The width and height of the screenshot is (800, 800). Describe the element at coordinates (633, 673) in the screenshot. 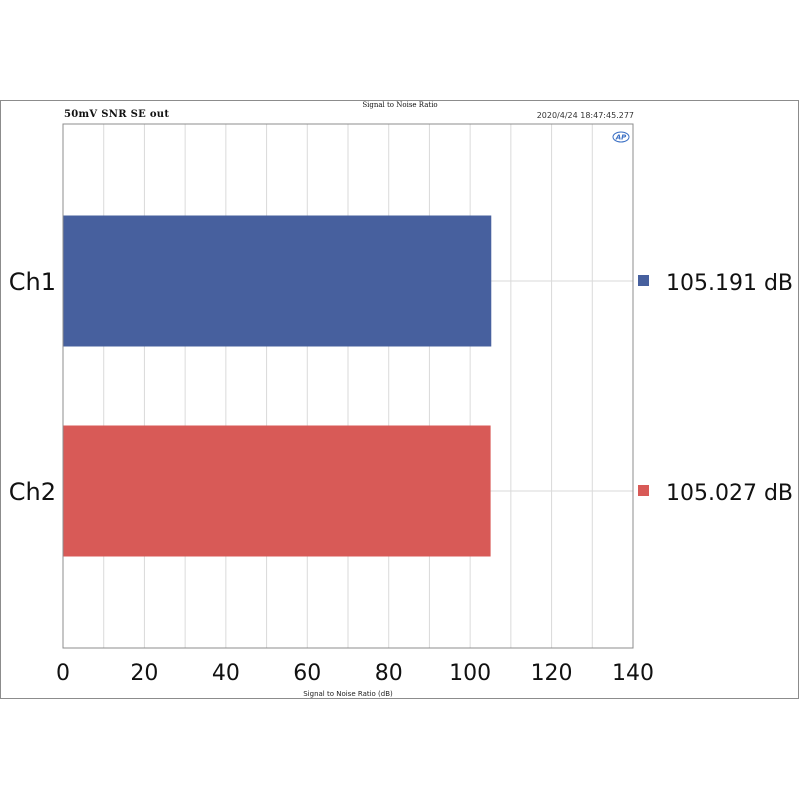

I see `x-tick-label: 140` at that location.